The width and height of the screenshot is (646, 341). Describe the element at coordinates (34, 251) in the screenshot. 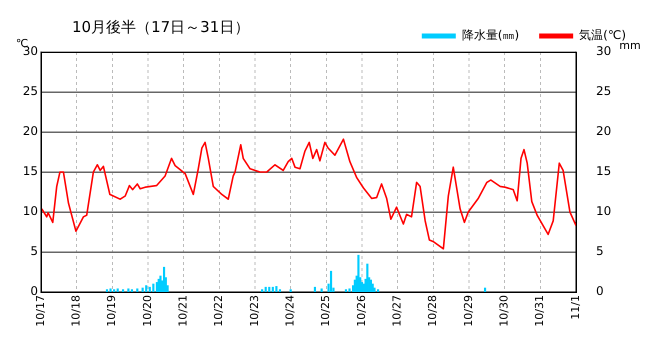

I see `y-tick-label: 5` at that location.